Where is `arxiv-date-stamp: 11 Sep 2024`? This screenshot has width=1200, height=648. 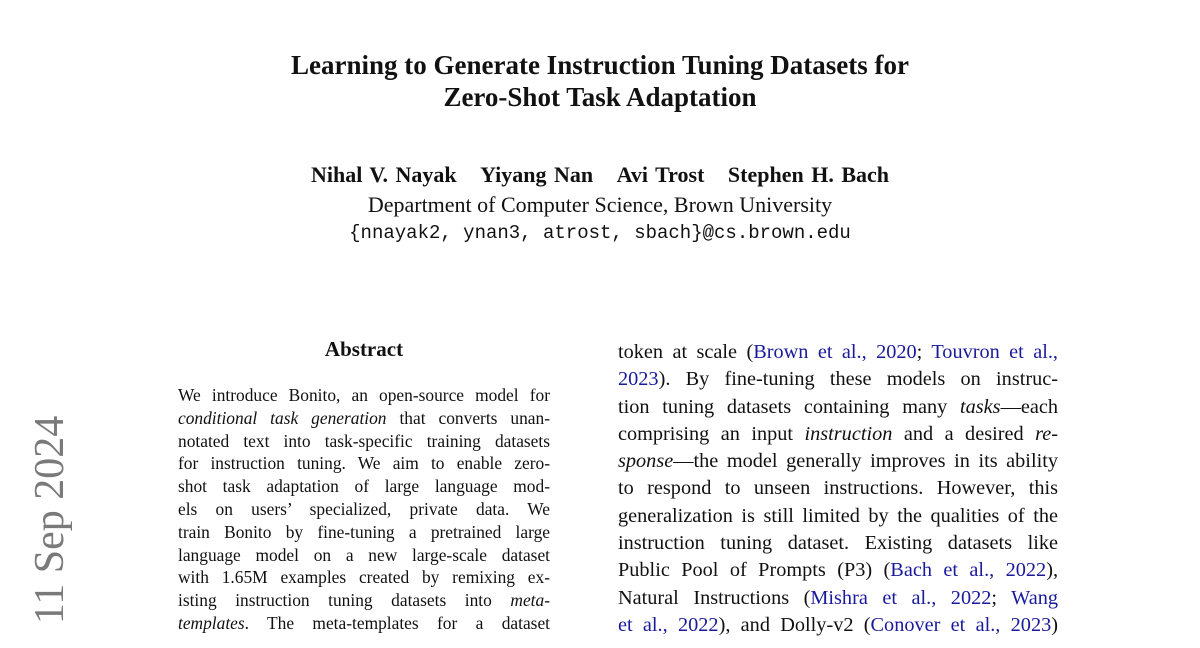 arxiv-date-stamp: 11 Sep 2024 is located at coordinates (50, 520).